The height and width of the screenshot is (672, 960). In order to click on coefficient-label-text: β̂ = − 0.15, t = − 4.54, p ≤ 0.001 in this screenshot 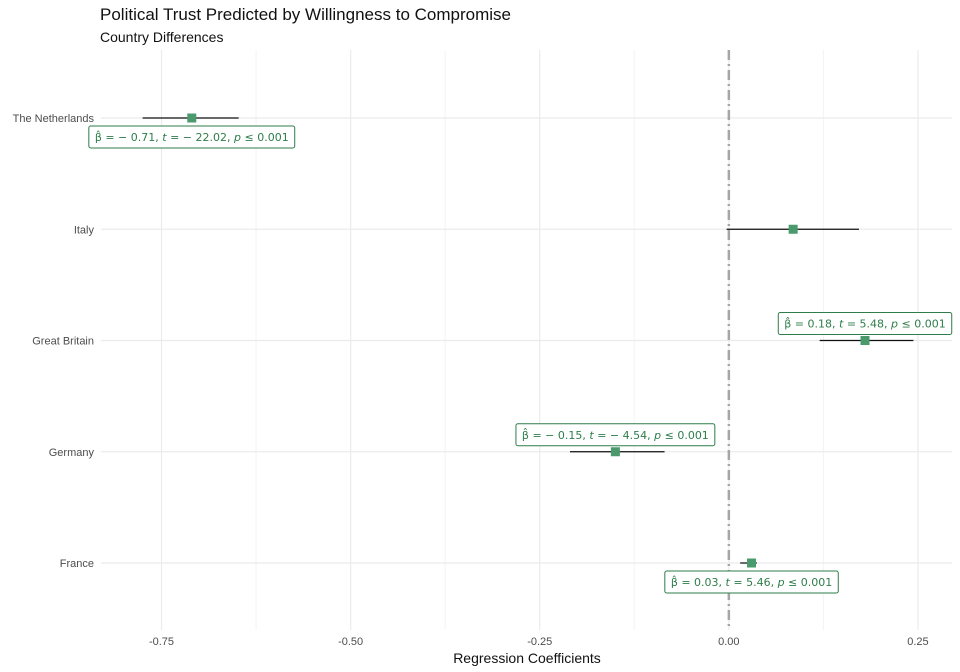, I will do `click(615, 435)`.